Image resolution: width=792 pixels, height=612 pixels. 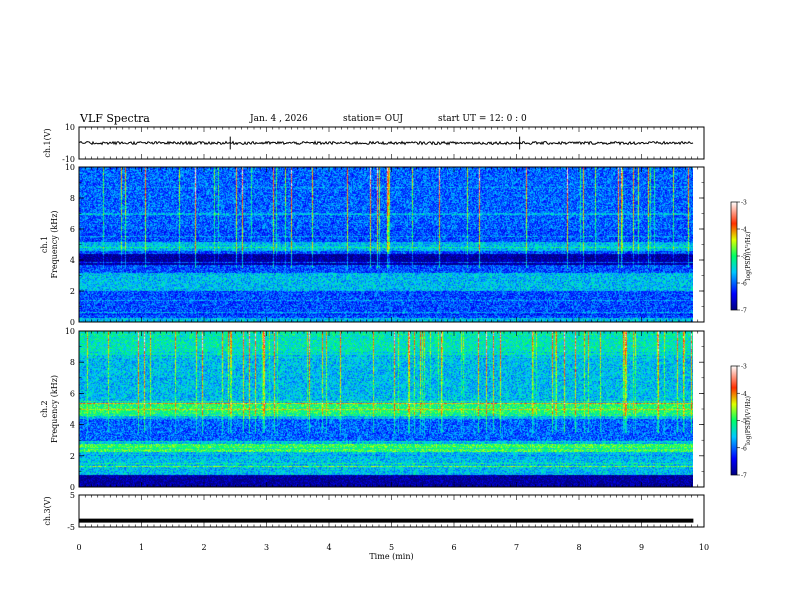 What do you see at coordinates (748, 256) in the screenshot?
I see `colorbar-2-label: log(PSD)(V²/Hz)` at bounding box center [748, 256].